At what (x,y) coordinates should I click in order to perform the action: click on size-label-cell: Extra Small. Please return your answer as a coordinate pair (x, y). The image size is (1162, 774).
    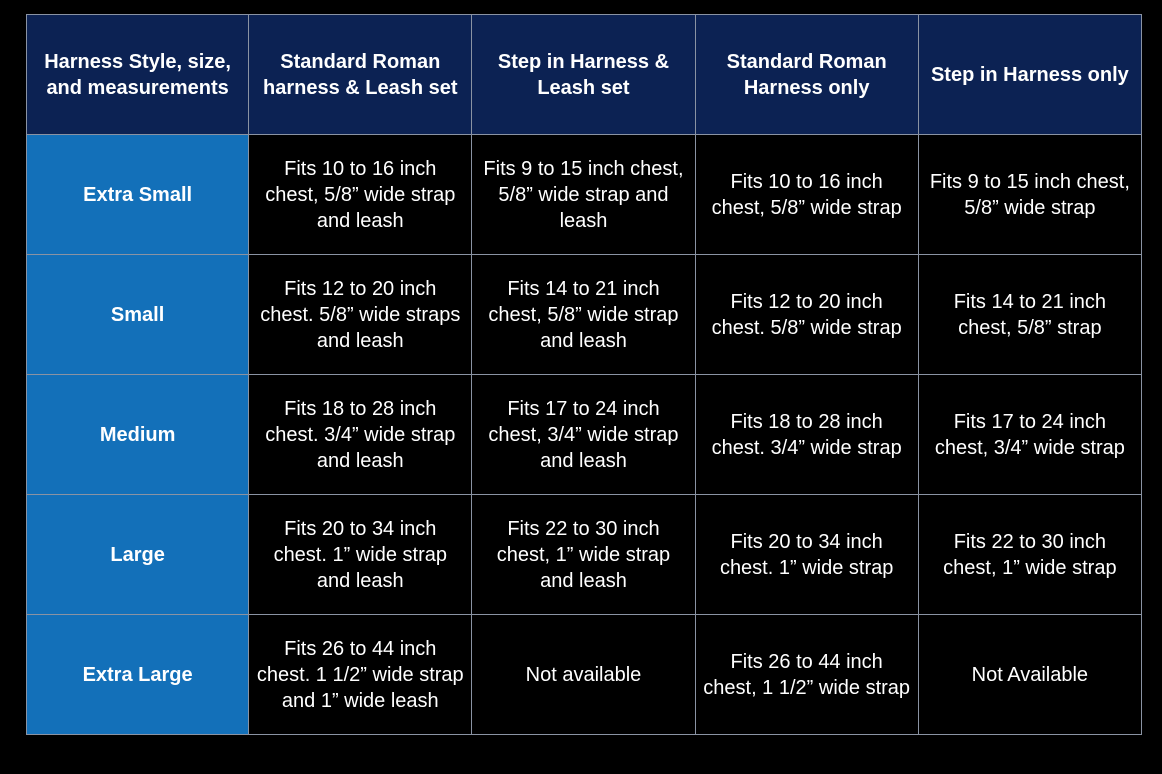
    Looking at the image, I should click on (137, 194).